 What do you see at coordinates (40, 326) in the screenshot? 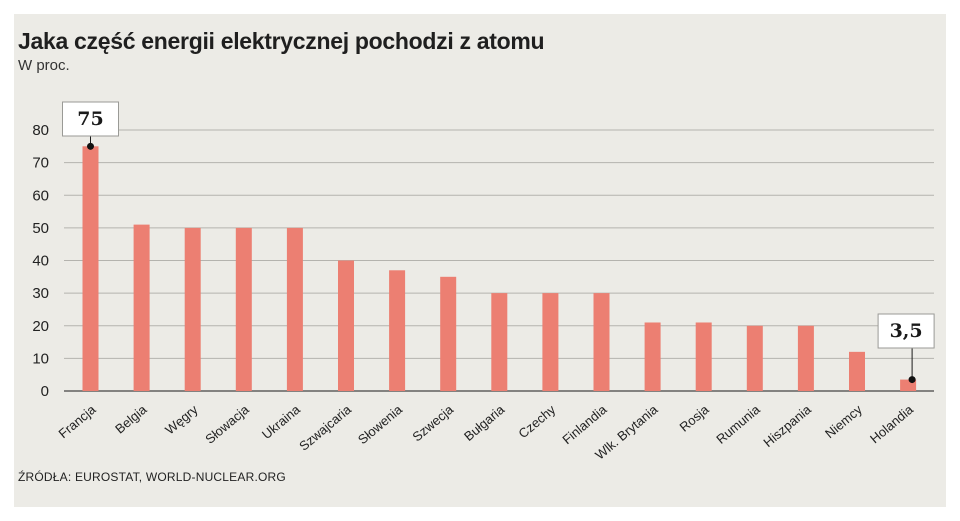
I see `y-tick-label: 20` at bounding box center [40, 326].